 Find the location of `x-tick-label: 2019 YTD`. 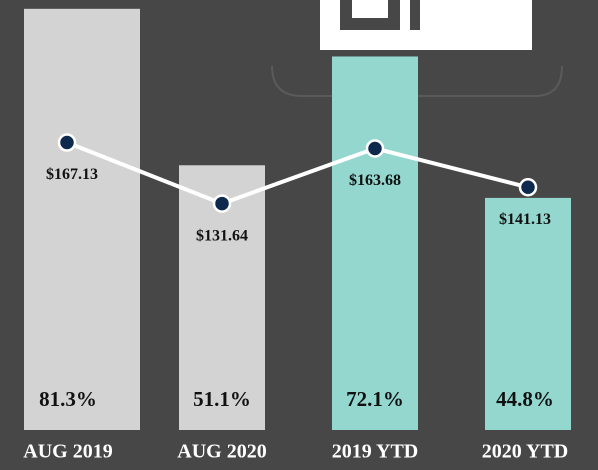

x-tick-label: 2019 YTD is located at coordinates (375, 452).